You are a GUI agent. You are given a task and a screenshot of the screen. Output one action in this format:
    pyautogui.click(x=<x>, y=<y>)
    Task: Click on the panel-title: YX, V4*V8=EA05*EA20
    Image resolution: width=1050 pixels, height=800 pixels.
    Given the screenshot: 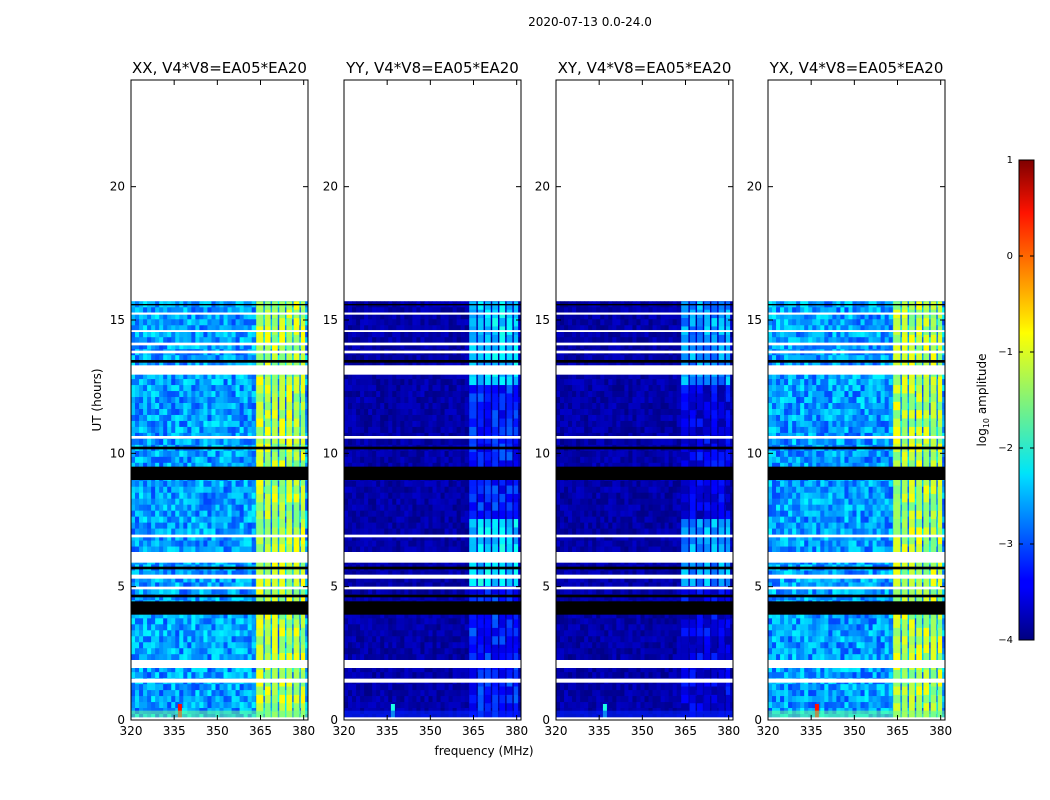 What is the action you would take?
    pyautogui.click(x=856, y=68)
    